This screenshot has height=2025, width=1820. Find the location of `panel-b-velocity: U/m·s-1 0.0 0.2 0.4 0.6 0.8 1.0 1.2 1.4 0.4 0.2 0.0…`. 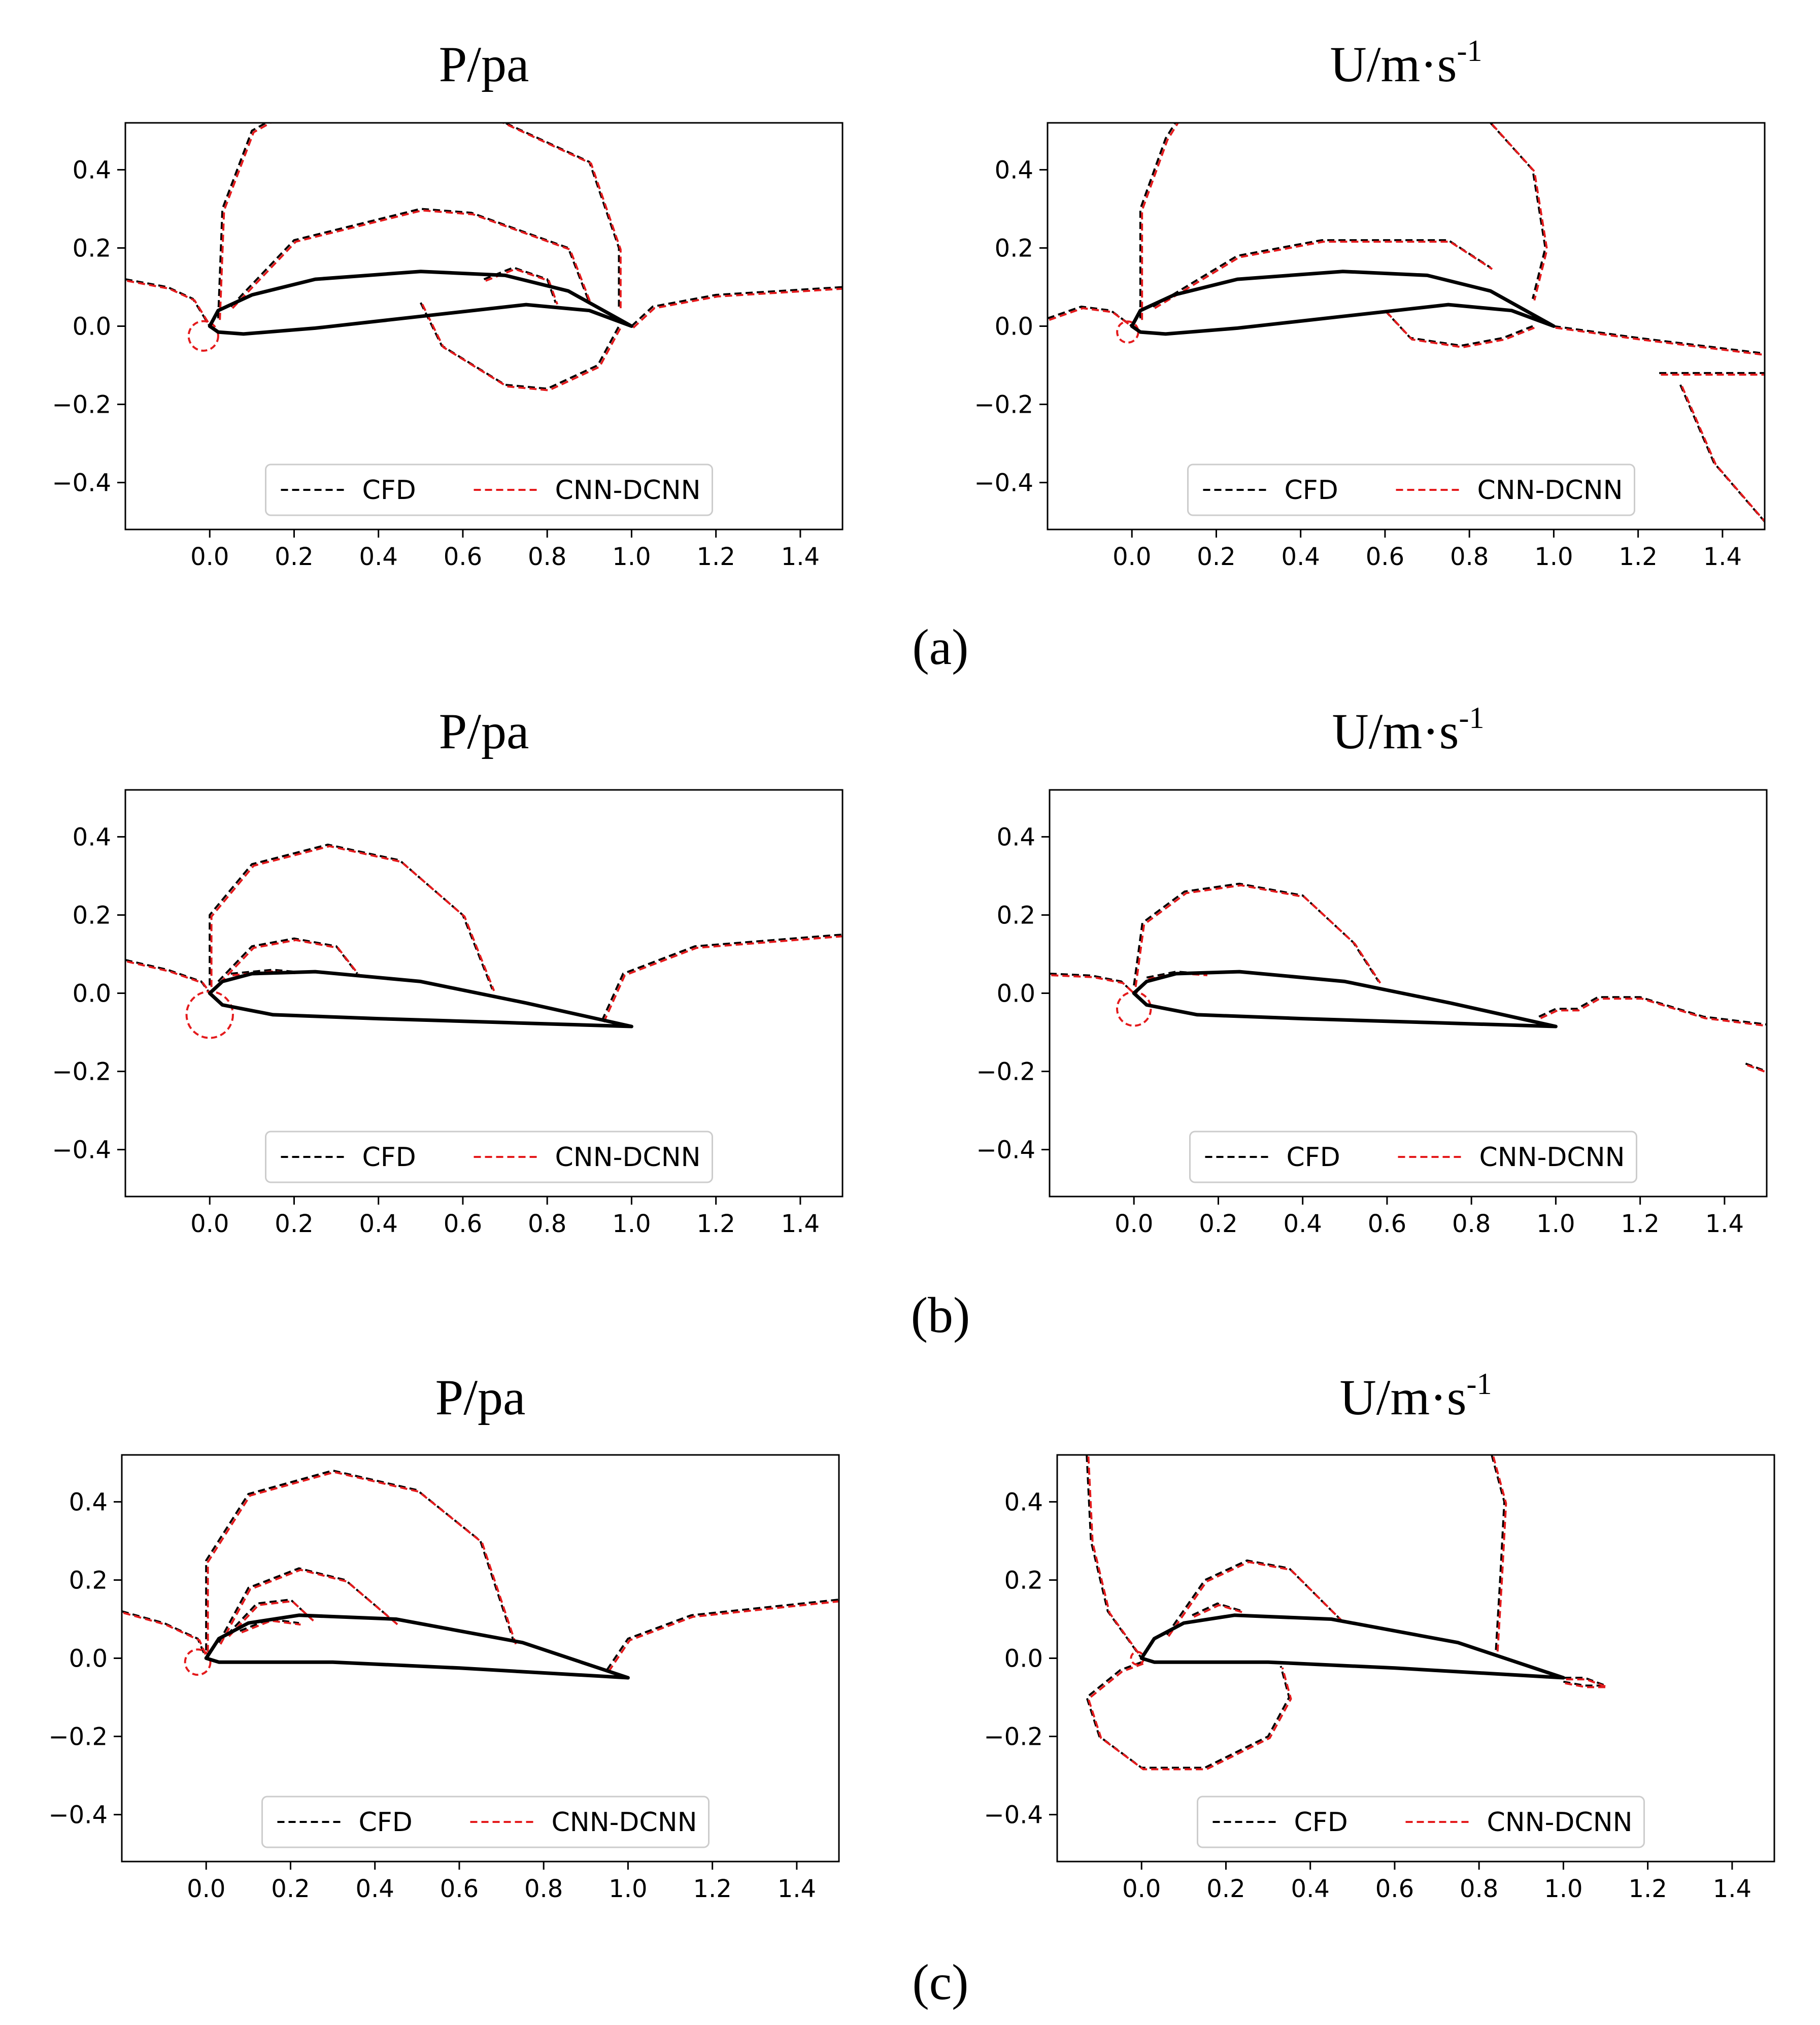

panel-b-velocity: U/m·s-1 0.0 0.2 0.4 0.6 0.8 1.0 1.2 1.4 0.4 0.2 0.0… is located at coordinates (1372, 970).